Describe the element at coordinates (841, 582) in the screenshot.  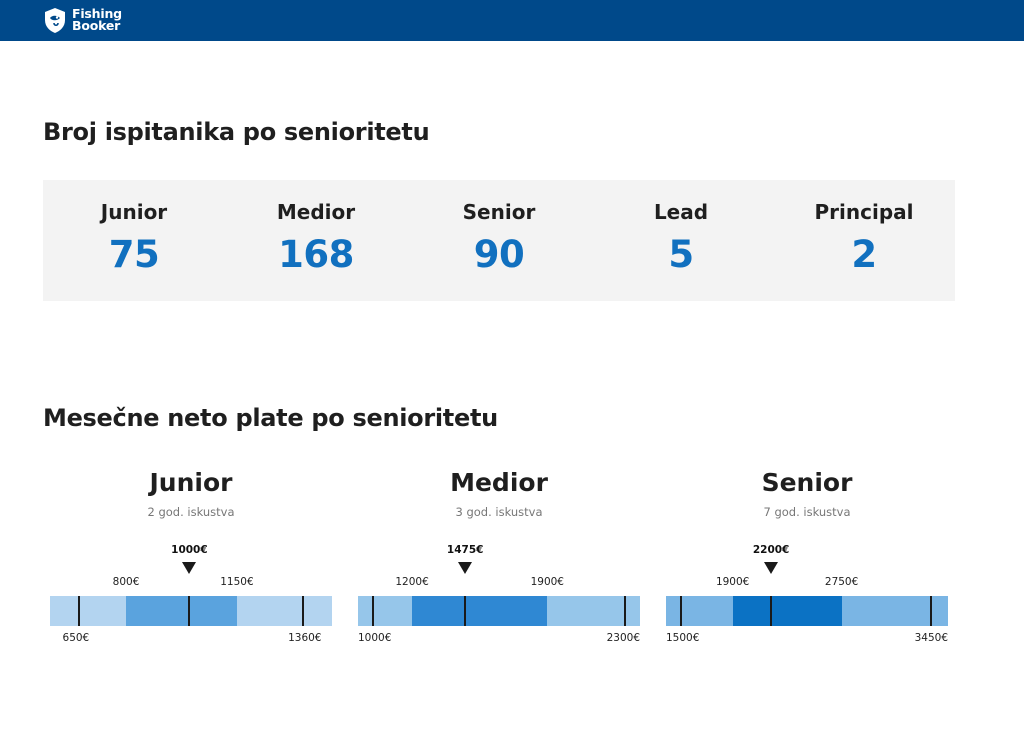
I see `q3-label: 2750€` at that location.